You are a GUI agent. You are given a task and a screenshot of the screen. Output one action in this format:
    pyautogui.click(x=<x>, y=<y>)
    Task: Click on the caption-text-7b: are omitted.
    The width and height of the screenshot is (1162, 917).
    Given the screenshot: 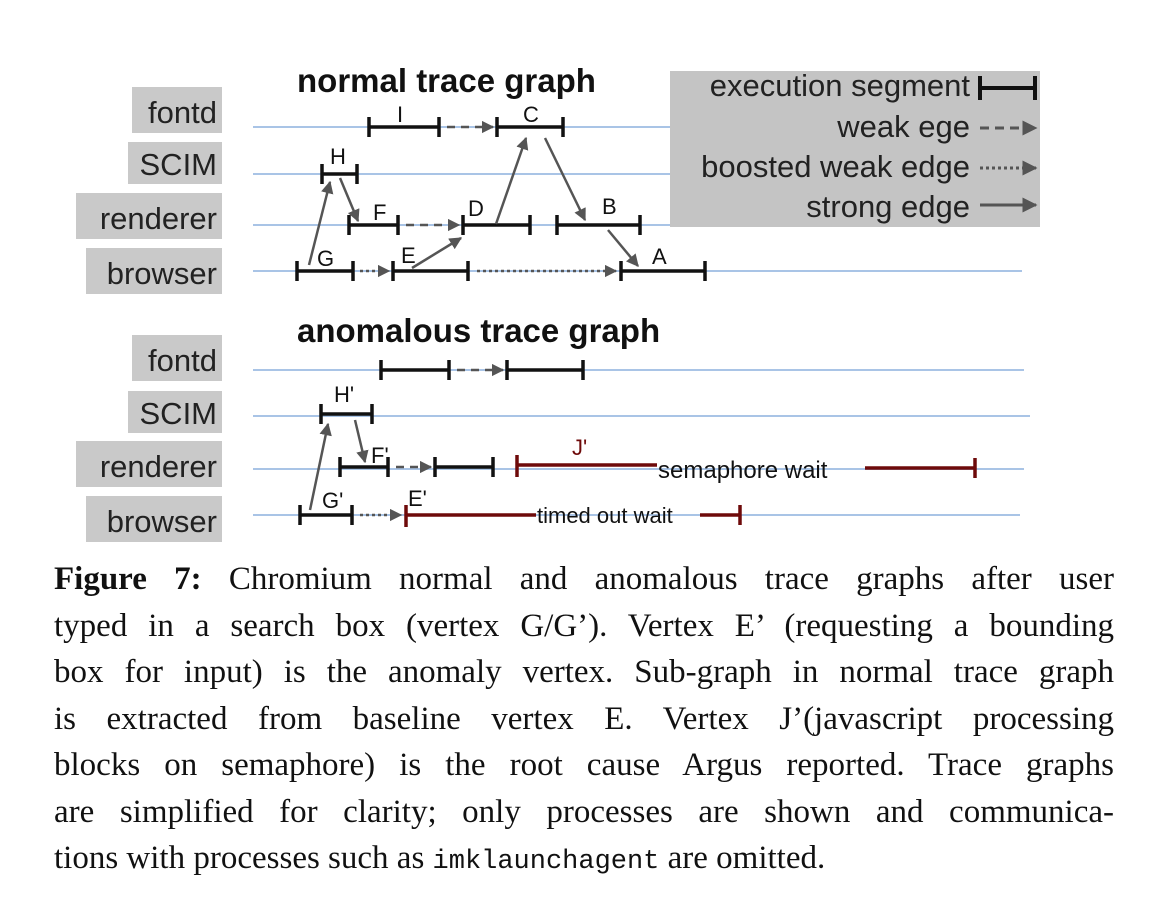 What is the action you would take?
    pyautogui.click(x=742, y=858)
    